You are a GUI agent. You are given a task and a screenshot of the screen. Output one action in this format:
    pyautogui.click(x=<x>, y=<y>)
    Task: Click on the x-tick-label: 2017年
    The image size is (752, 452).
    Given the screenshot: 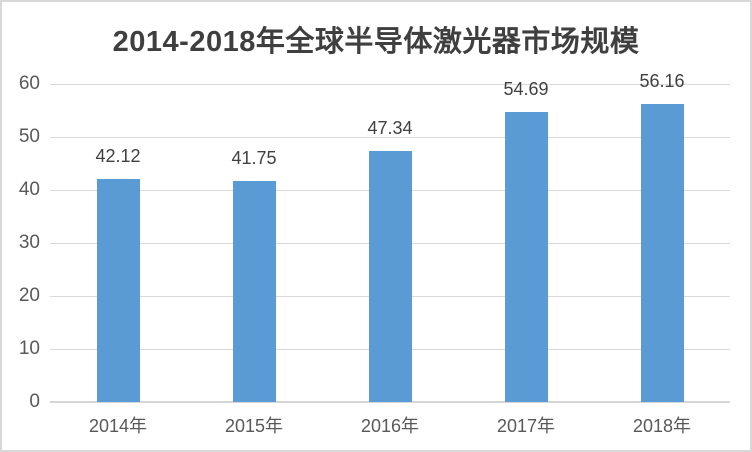 What is the action you would take?
    pyautogui.click(x=526, y=426)
    